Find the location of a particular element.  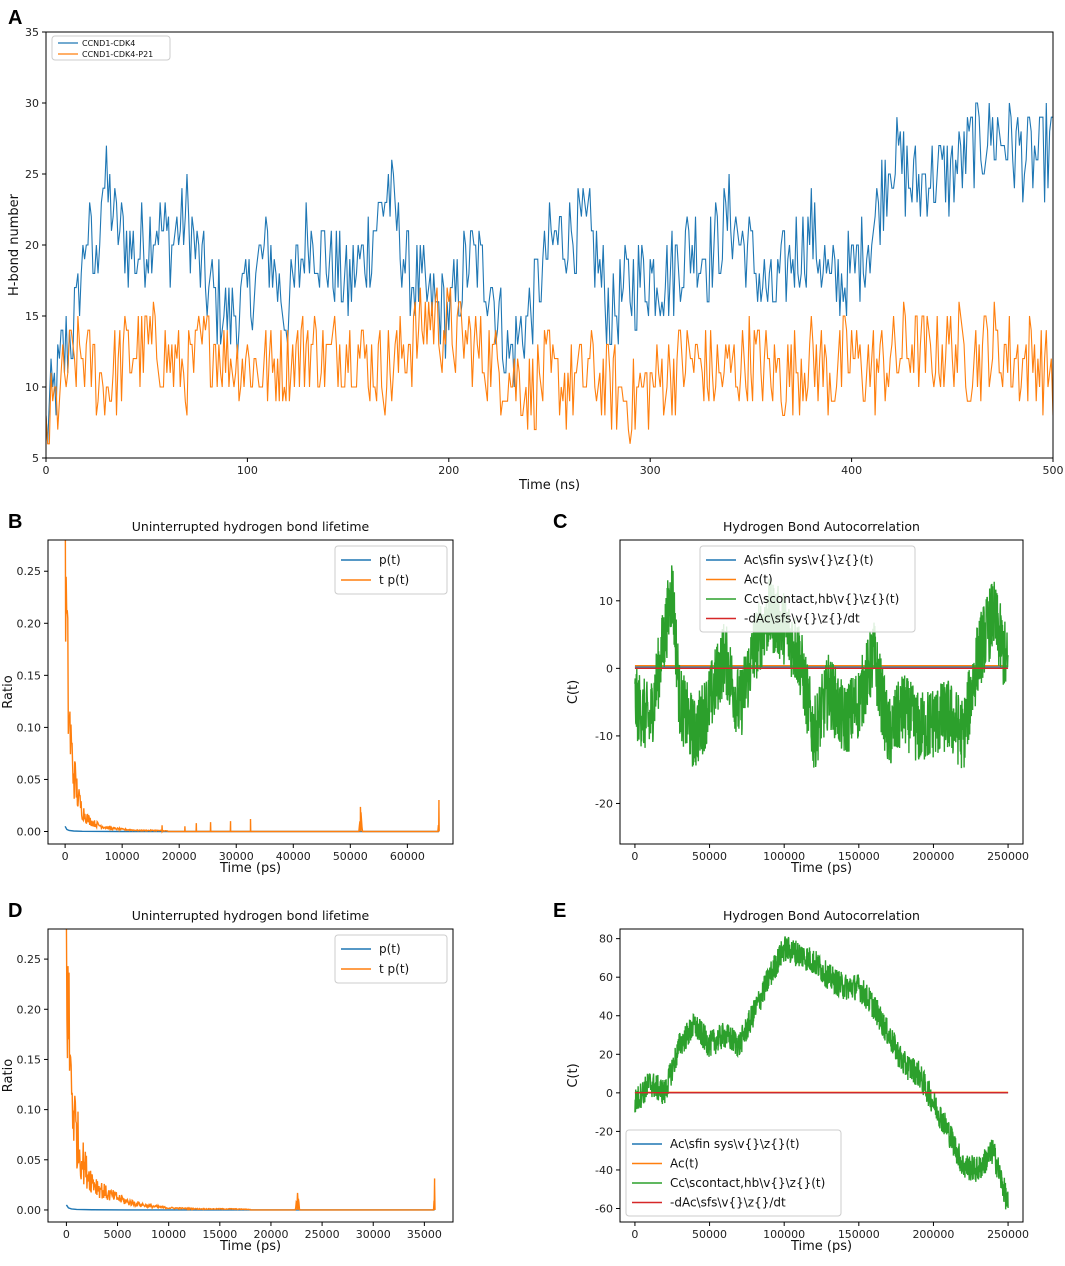

y-tick-label: -10 is located at coordinates (604, 736).